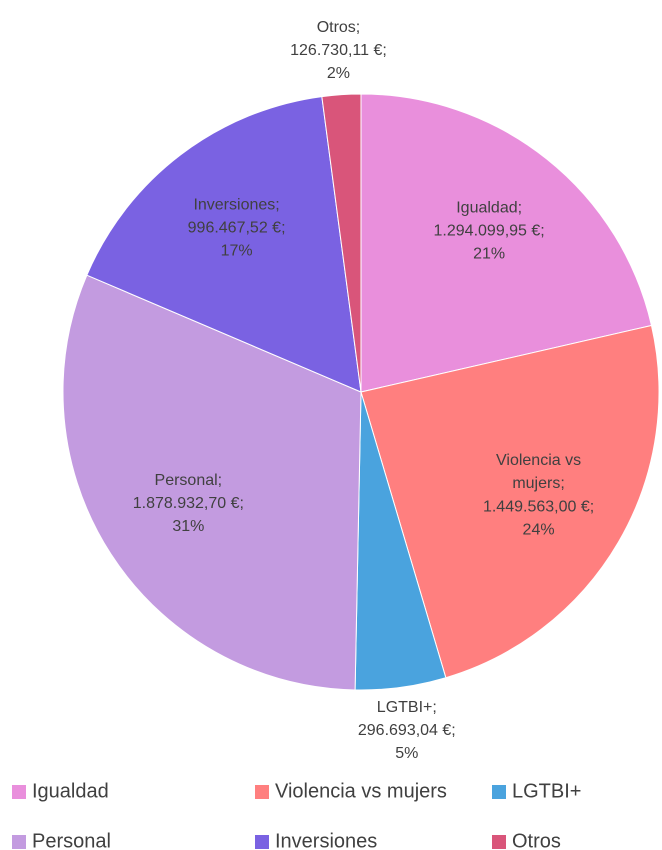  I want to click on data-label-percent: 17%, so click(237, 251).